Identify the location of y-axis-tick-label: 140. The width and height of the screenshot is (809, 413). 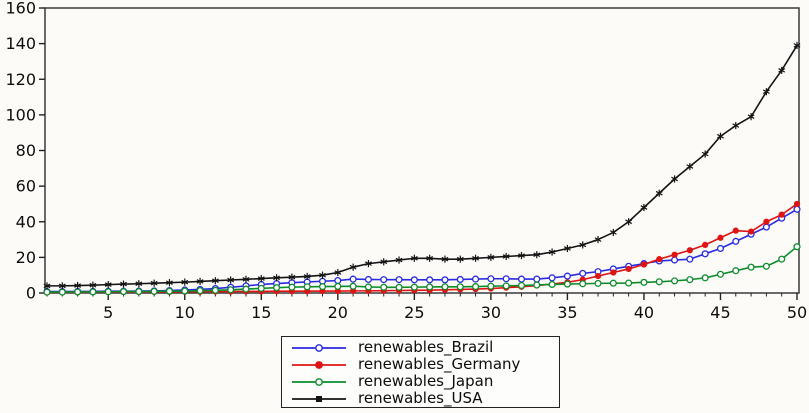
(20, 43).